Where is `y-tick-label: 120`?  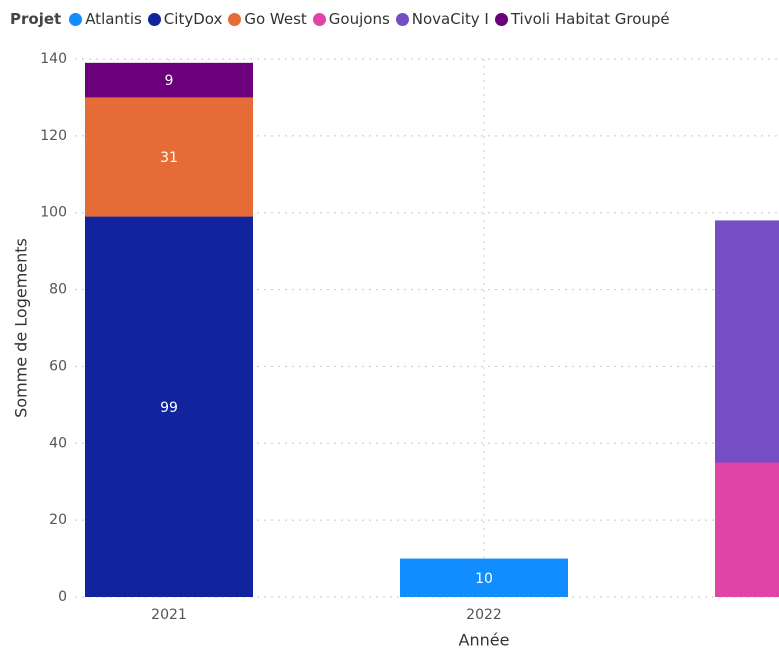 y-tick-label: 120 is located at coordinates (53, 136).